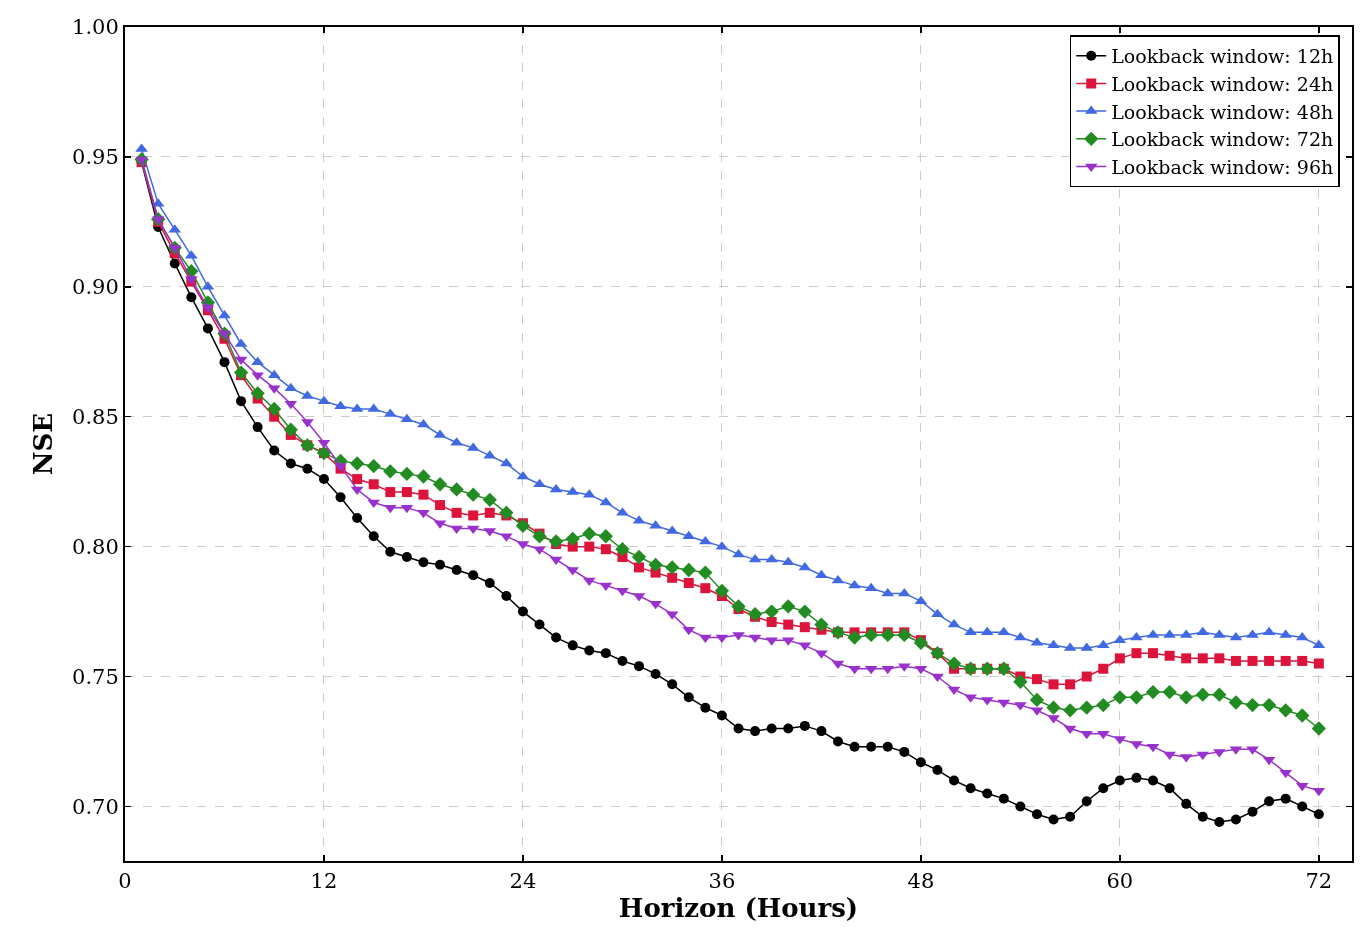 The image size is (1365, 940). Describe the element at coordinates (738, 908) in the screenshot. I see `x-axis-title: Horizon (Hours)` at that location.